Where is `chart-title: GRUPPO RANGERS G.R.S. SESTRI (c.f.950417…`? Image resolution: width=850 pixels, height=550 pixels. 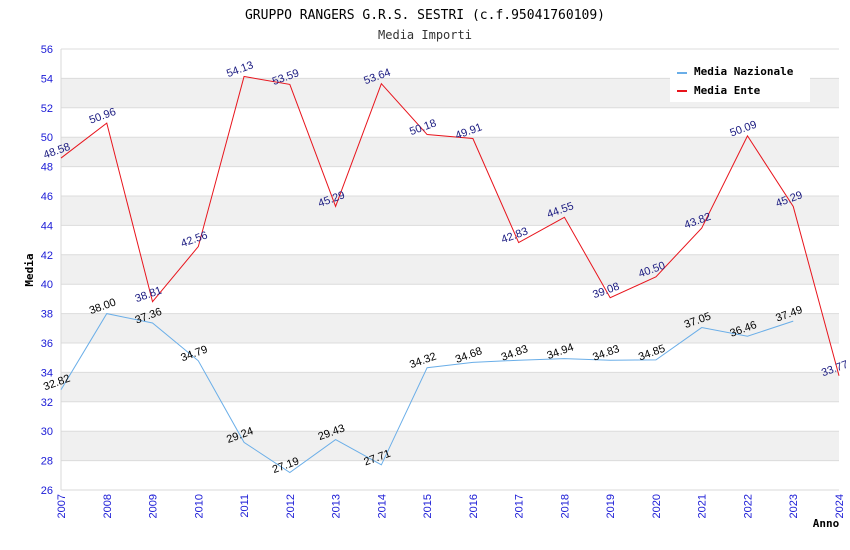 chart-title: GRUPPO RANGERS G.R.S. SESTRI (c.f.950417… is located at coordinates (425, 15).